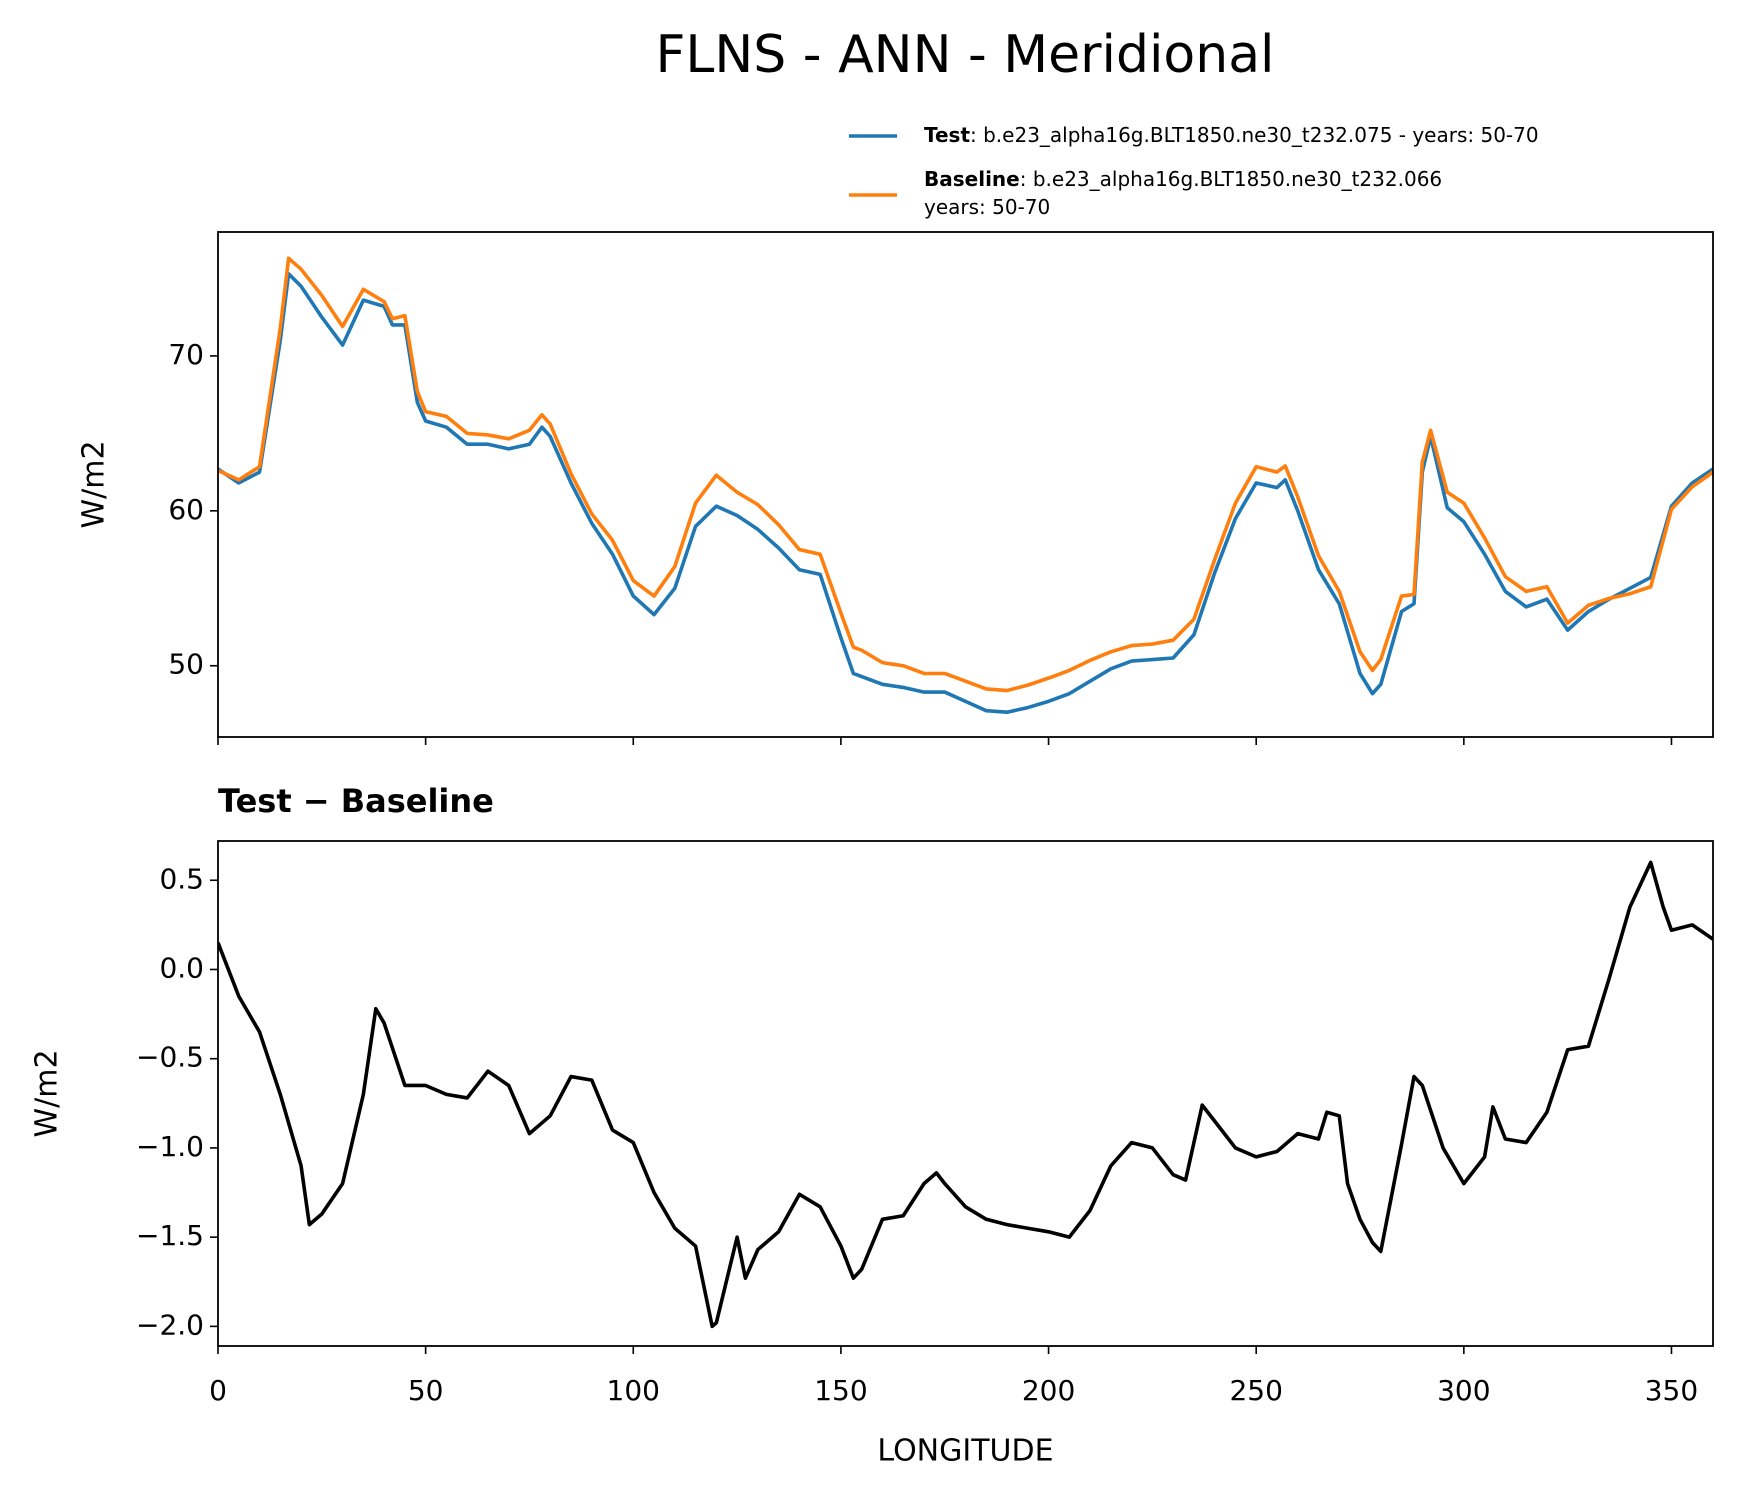  Describe the element at coordinates (218, 1390) in the screenshot. I see `x-tick-label: 0` at that location.